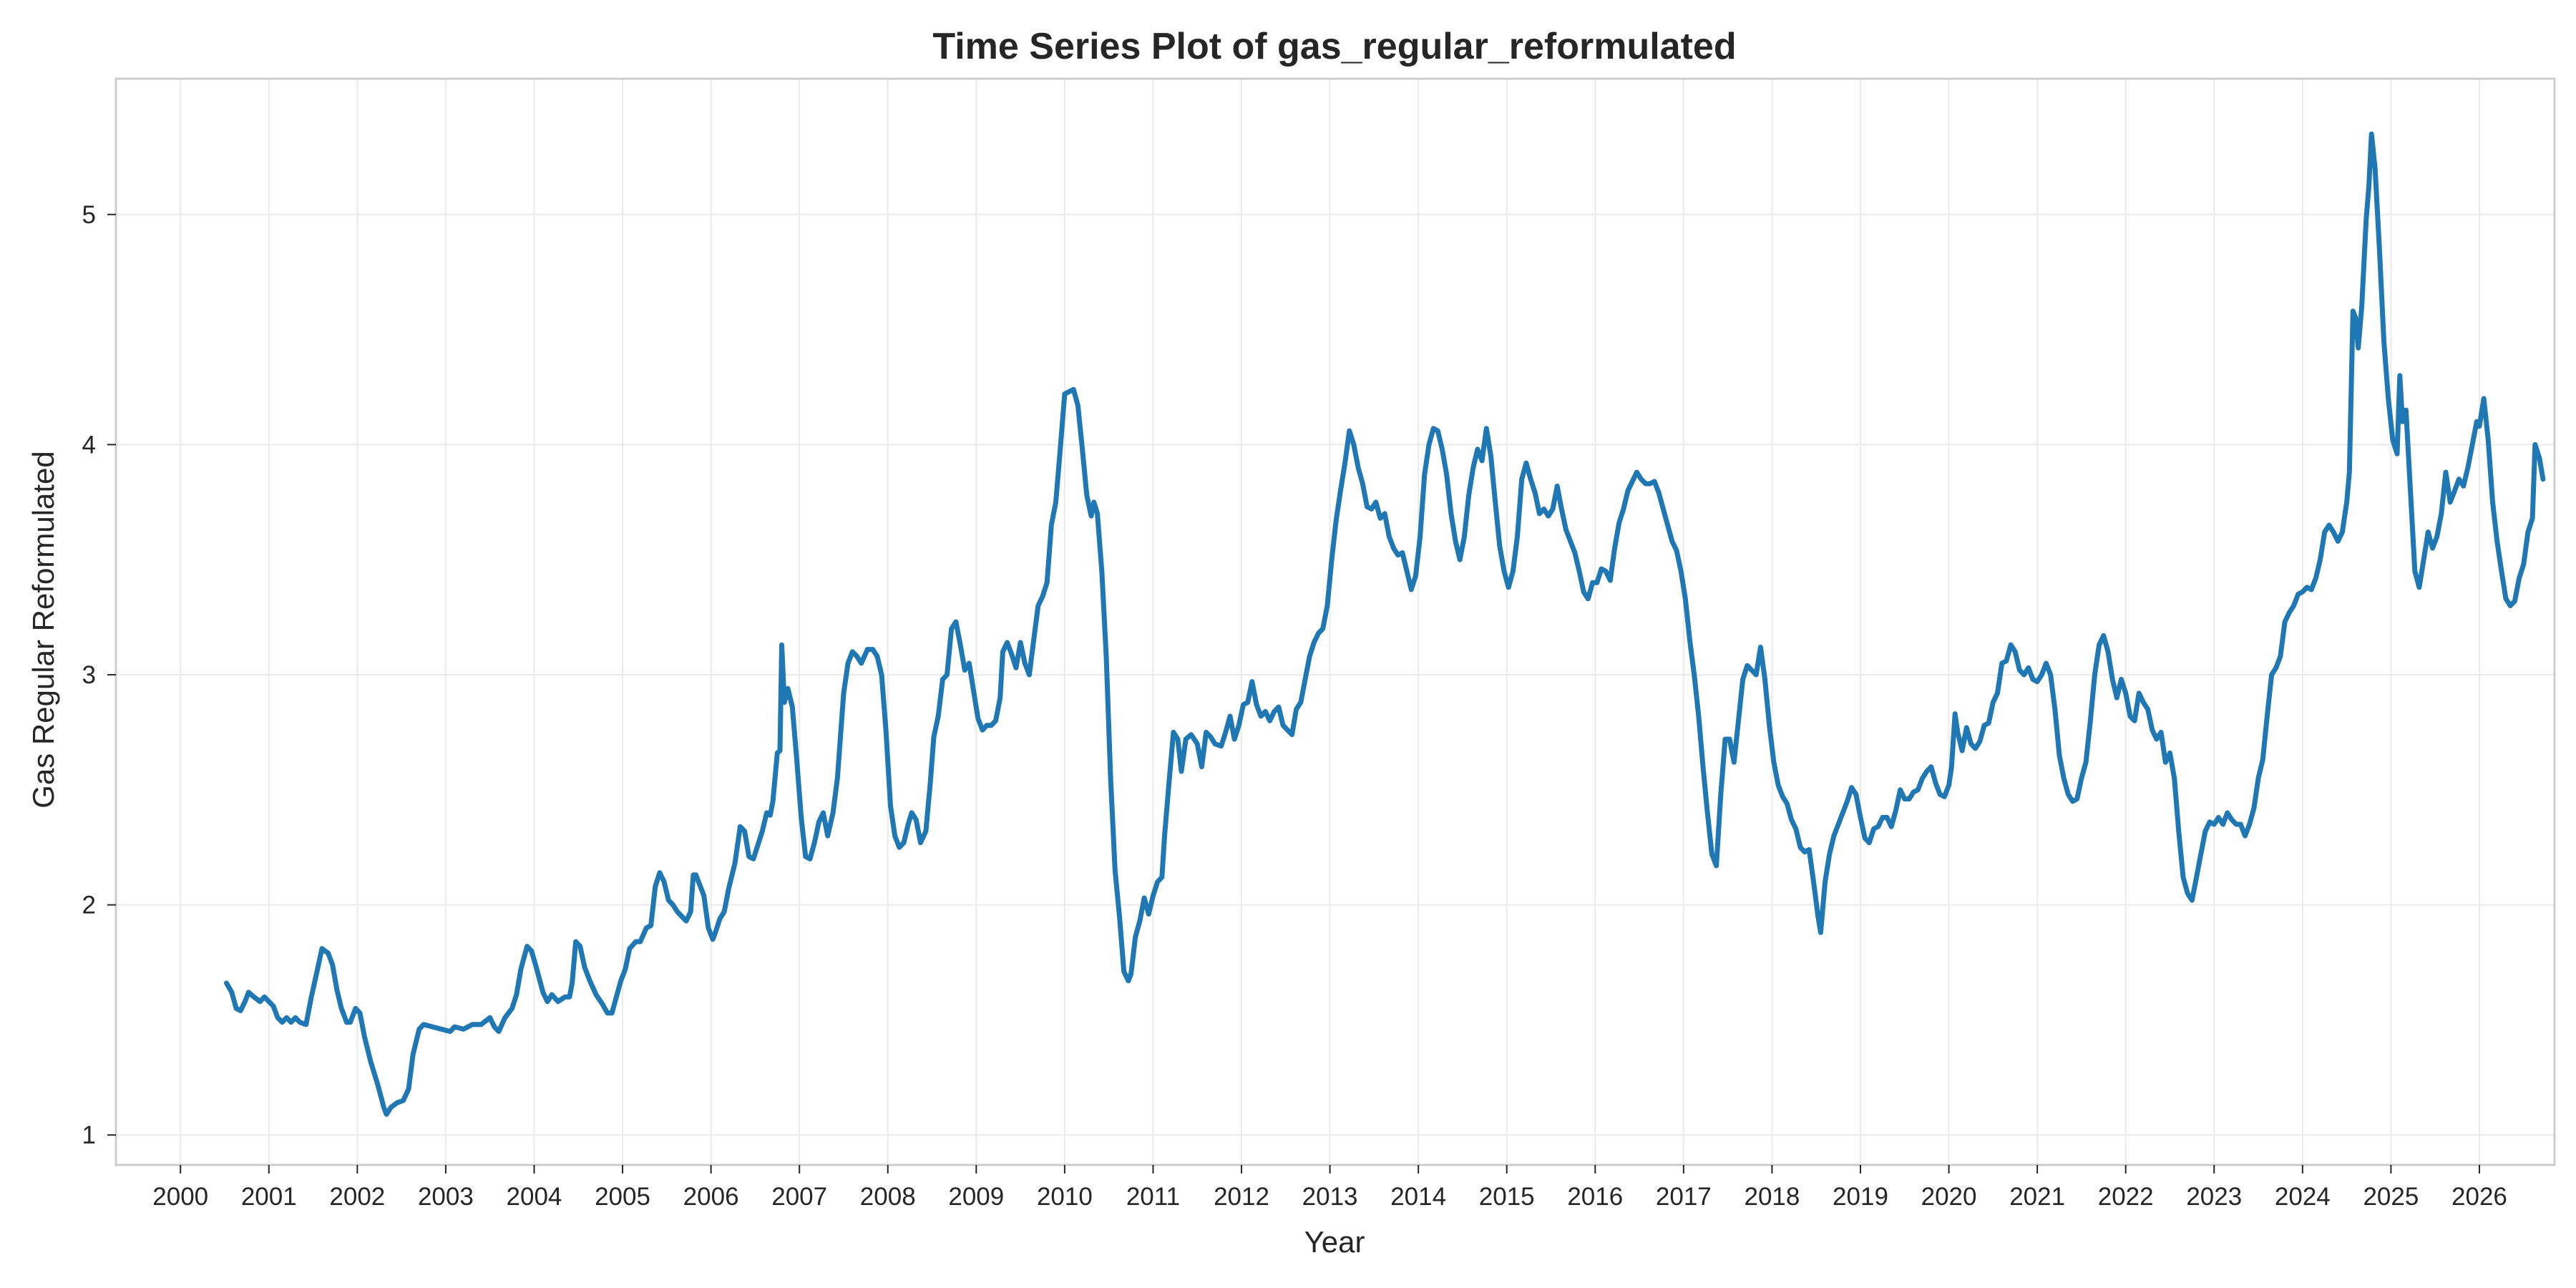  I want to click on x-tick-label: 2023, so click(2214, 1197).